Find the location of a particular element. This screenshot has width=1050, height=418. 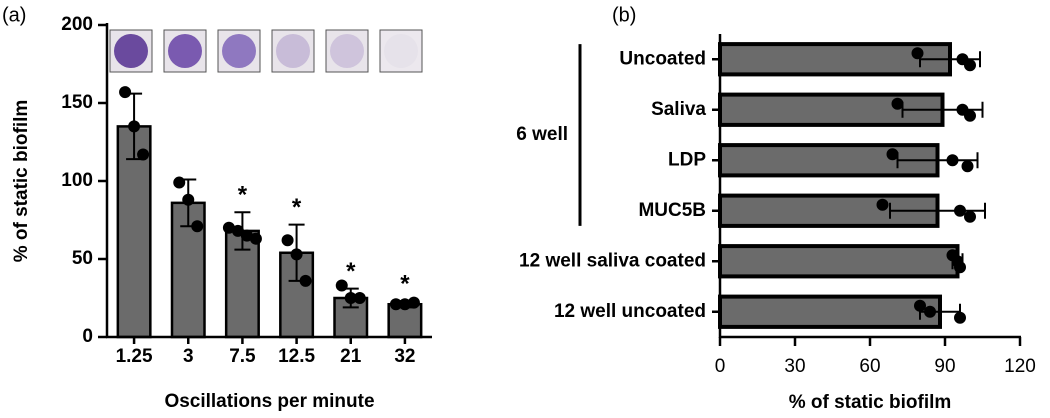

x-tick-label: 60 is located at coordinates (869, 366).